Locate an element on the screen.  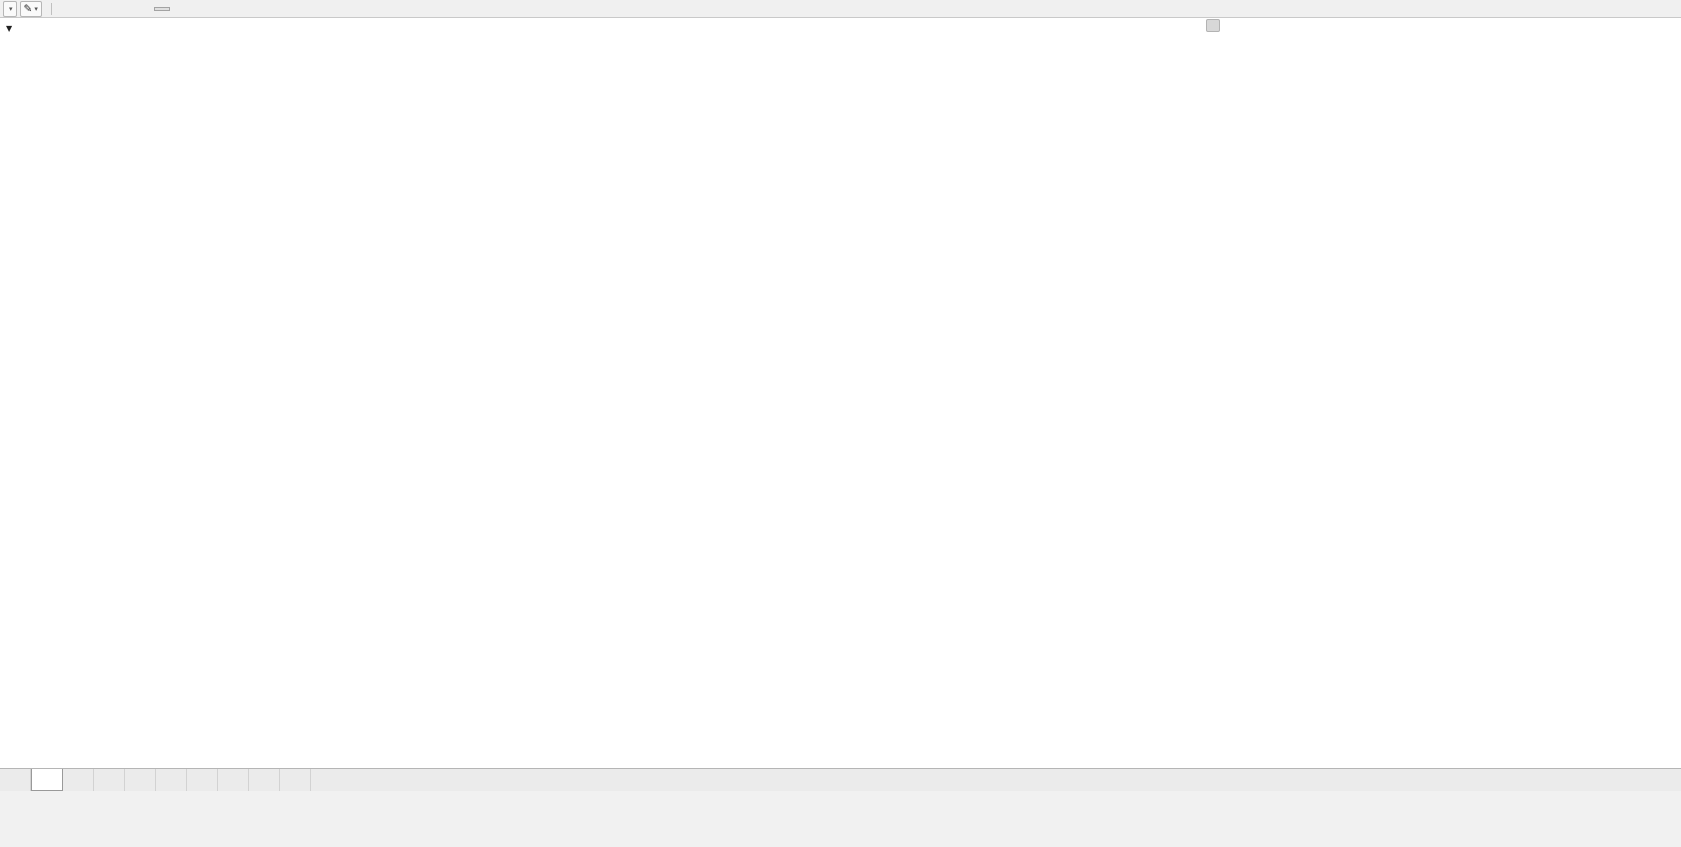
annotation-tool-button: ✎ ▾ is located at coordinates (30, 8).